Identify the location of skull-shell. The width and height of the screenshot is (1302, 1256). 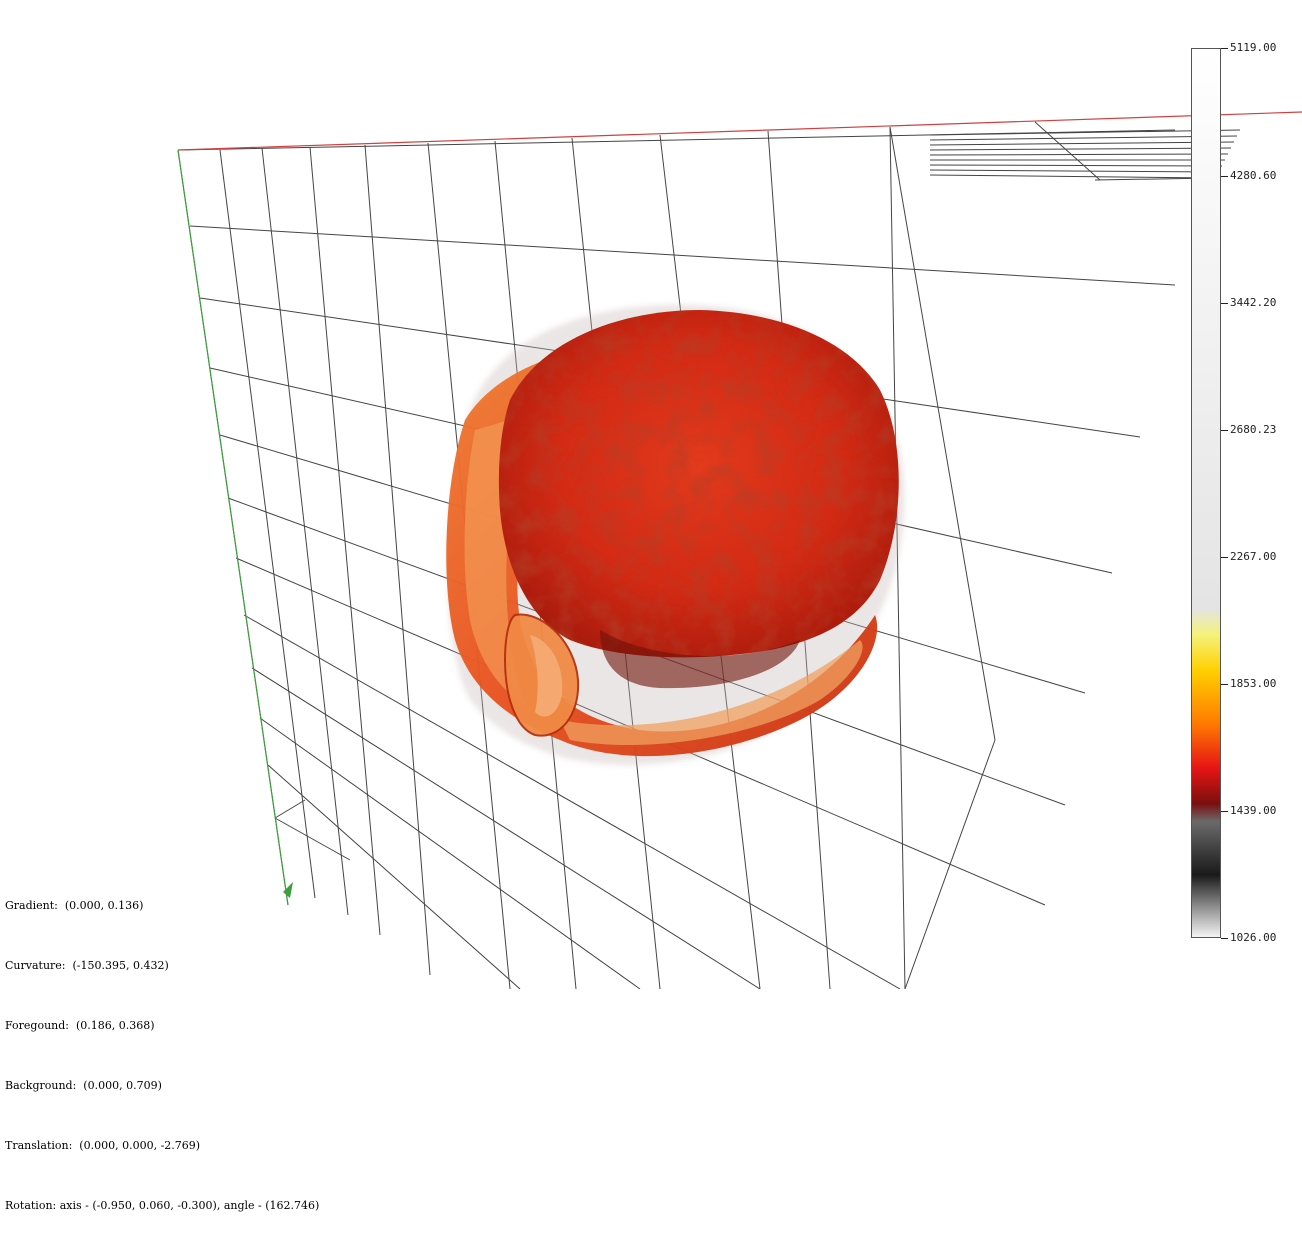
(662, 556).